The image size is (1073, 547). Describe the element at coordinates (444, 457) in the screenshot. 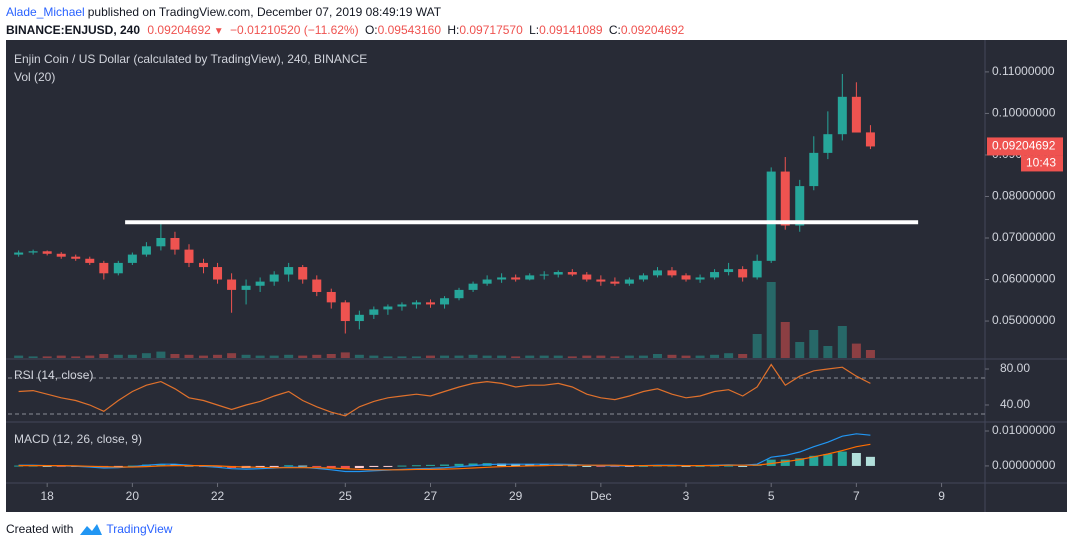

I see `macd-line` at that location.